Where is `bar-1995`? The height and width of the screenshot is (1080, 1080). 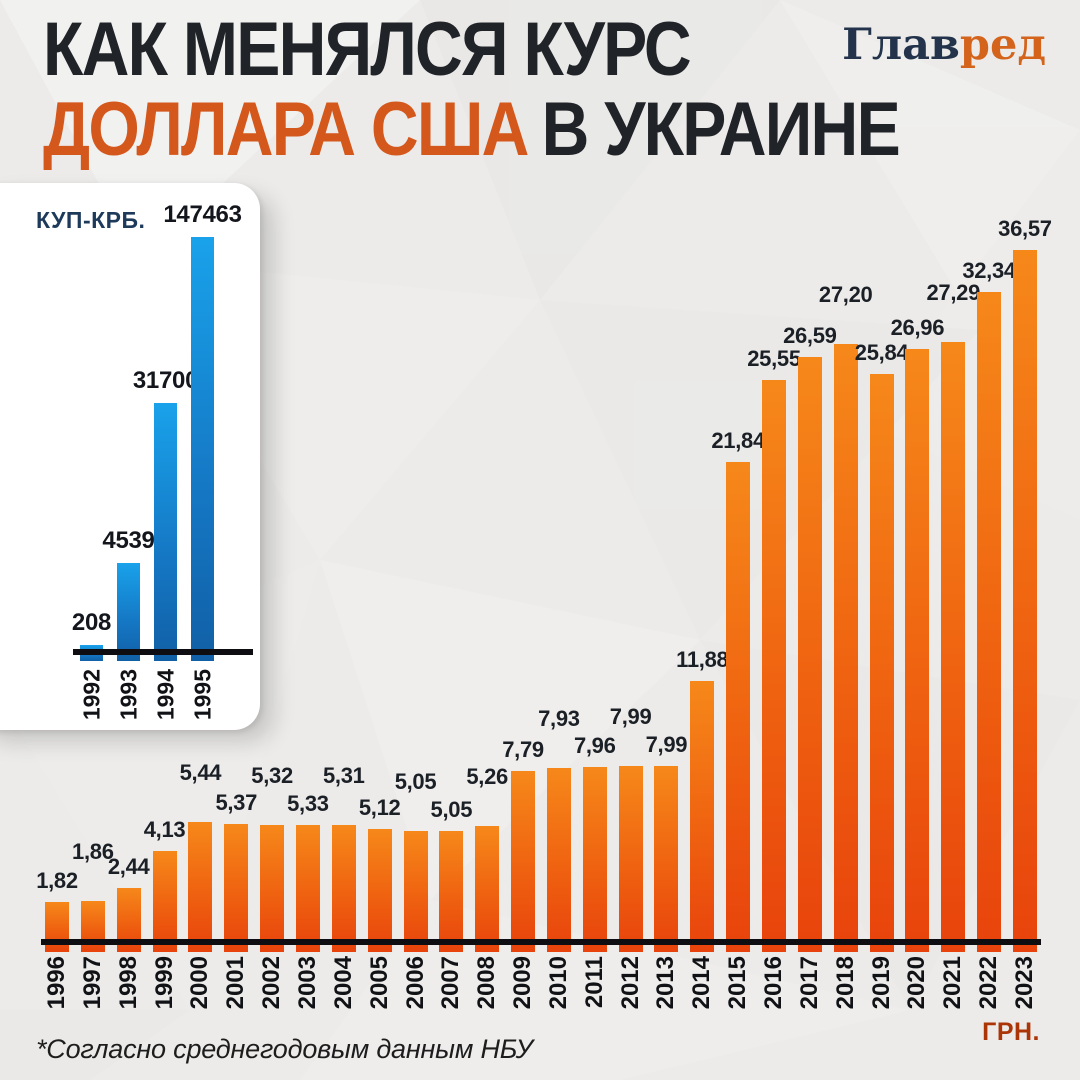 bar-1995 is located at coordinates (202, 449).